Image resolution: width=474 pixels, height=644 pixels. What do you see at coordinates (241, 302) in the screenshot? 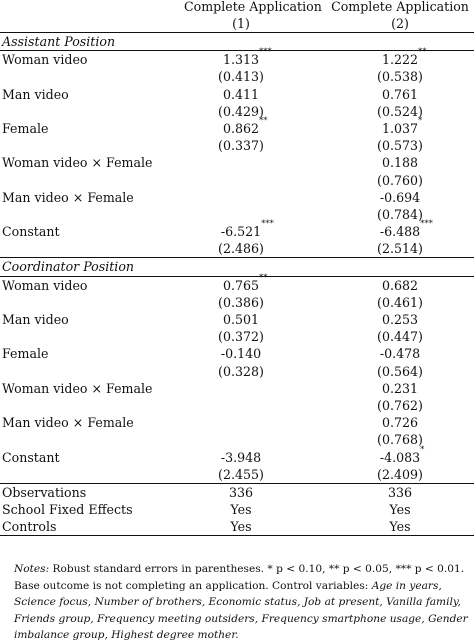
I see `se-col1: (0.386)` at bounding box center [241, 302].